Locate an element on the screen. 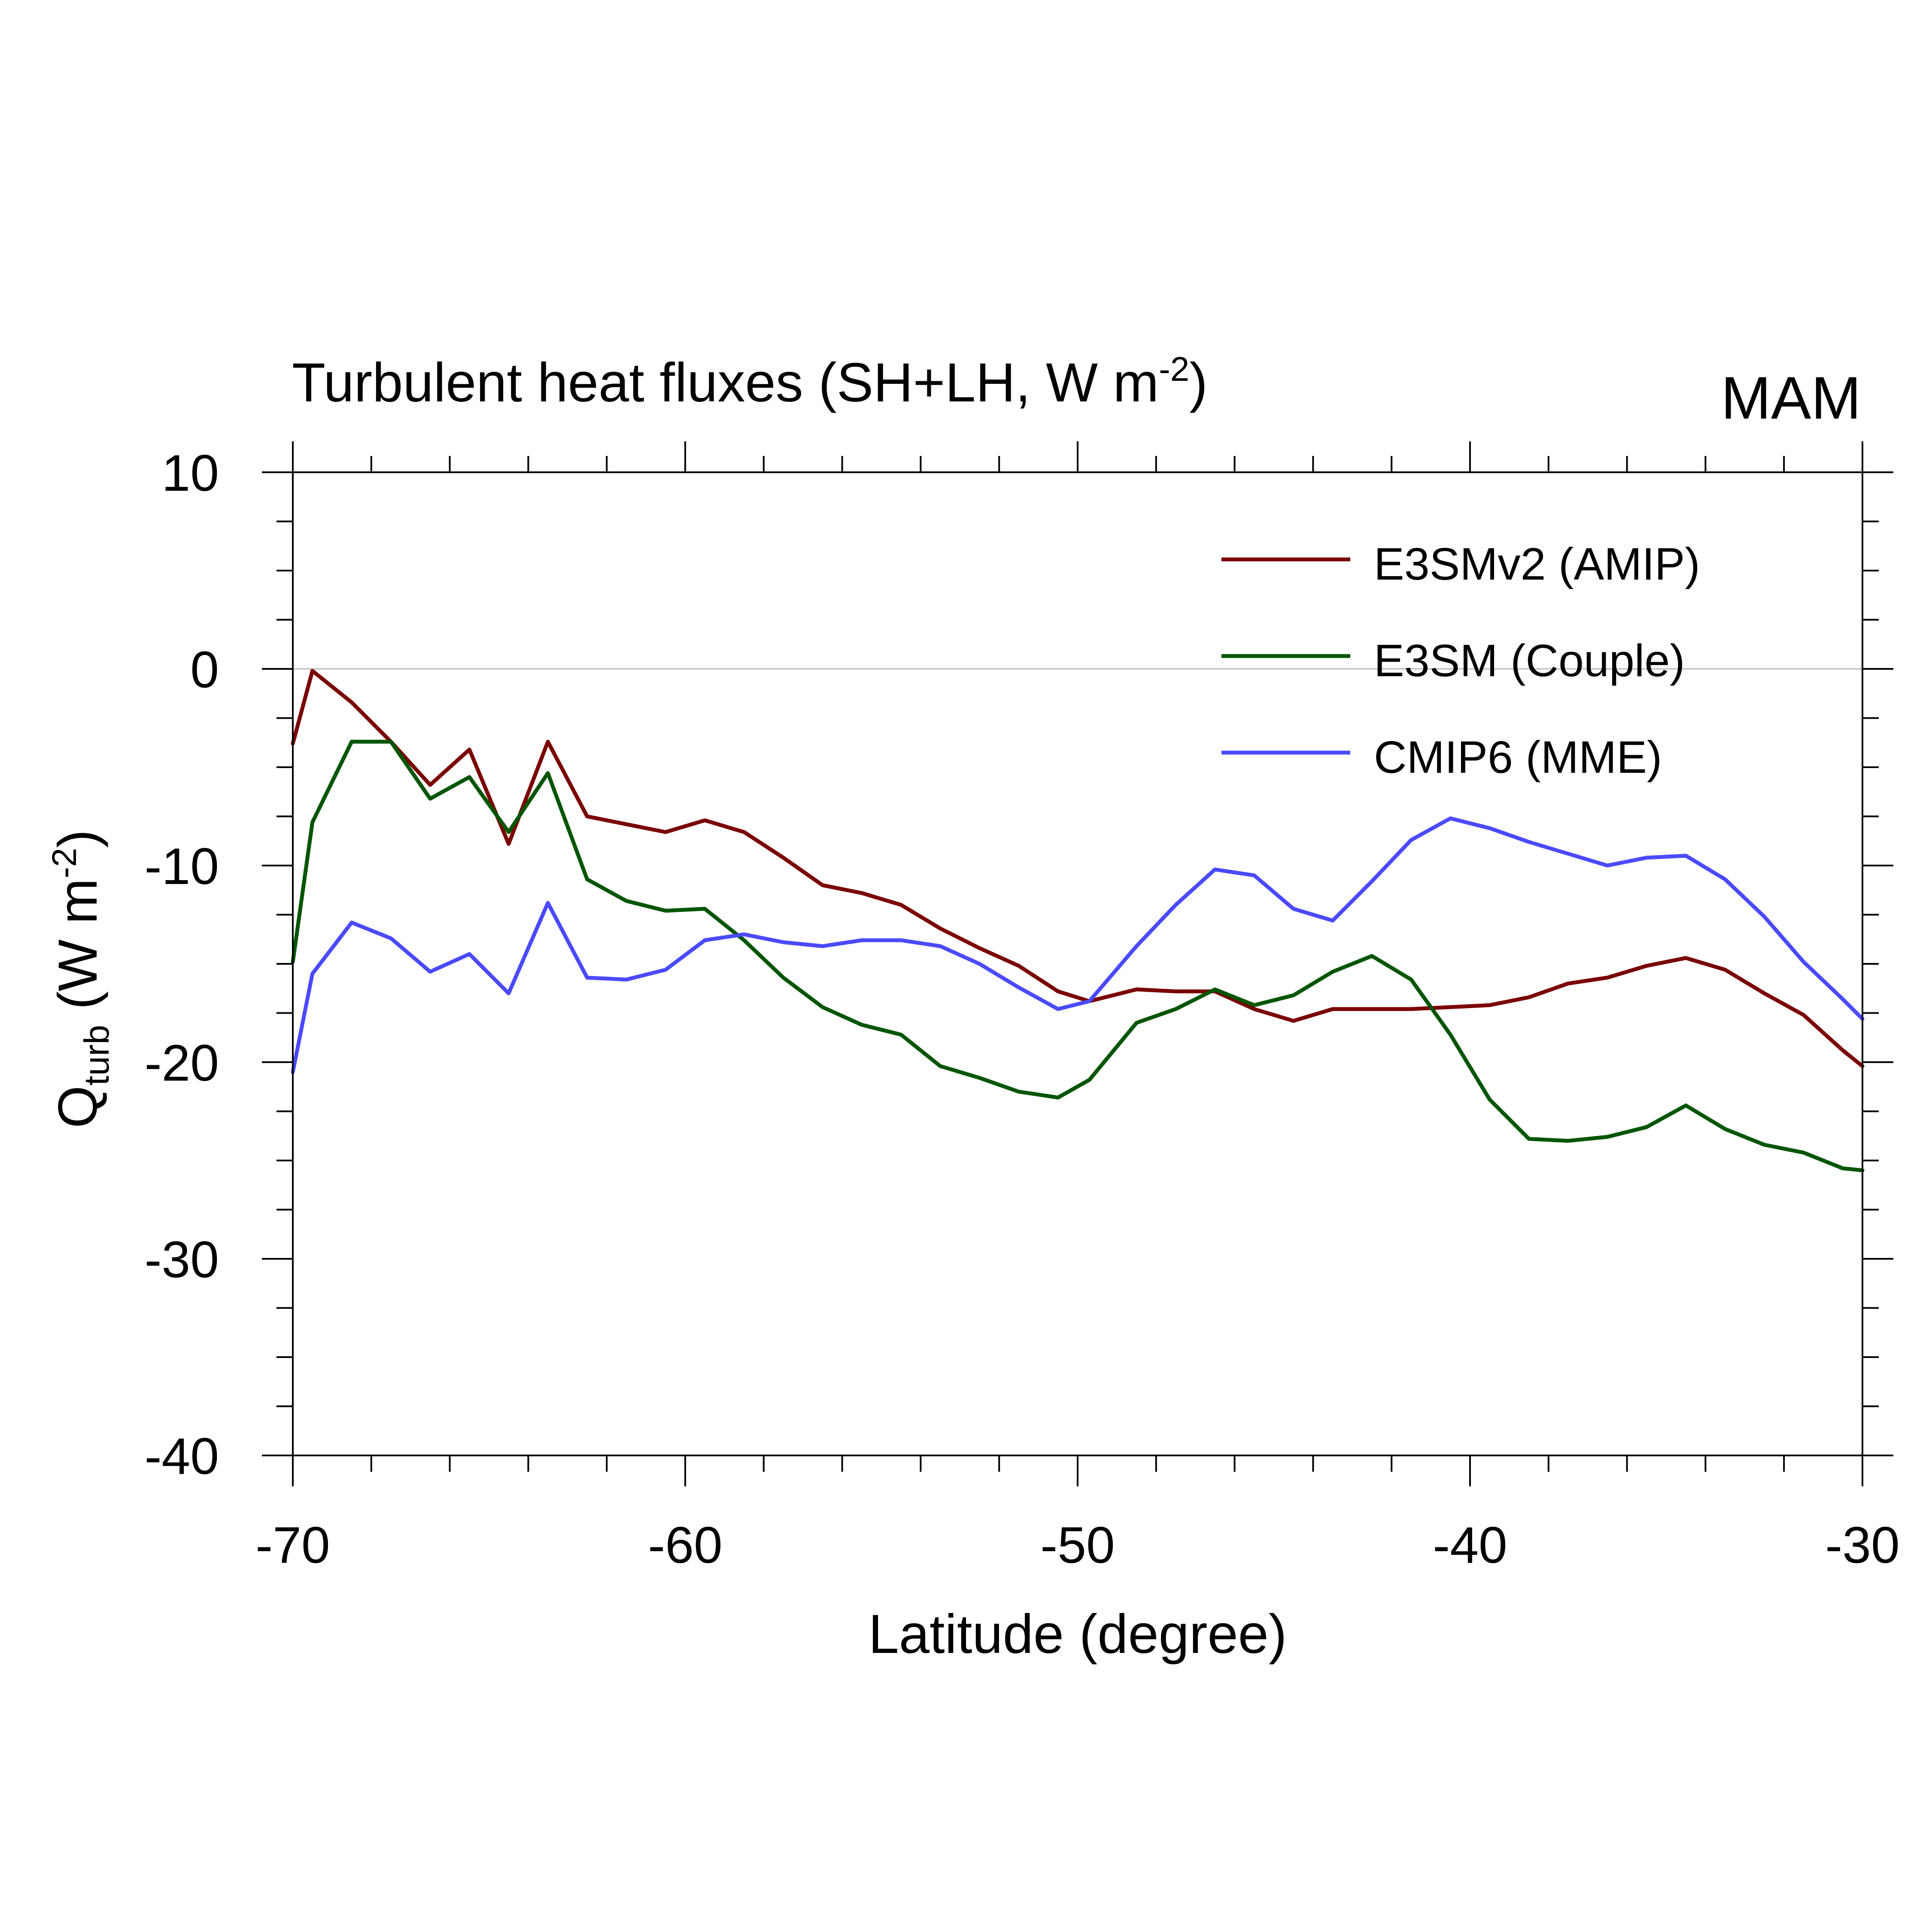 The width and height of the screenshot is (1932, 1932). y-tick-label: -20 is located at coordinates (182, 1063).